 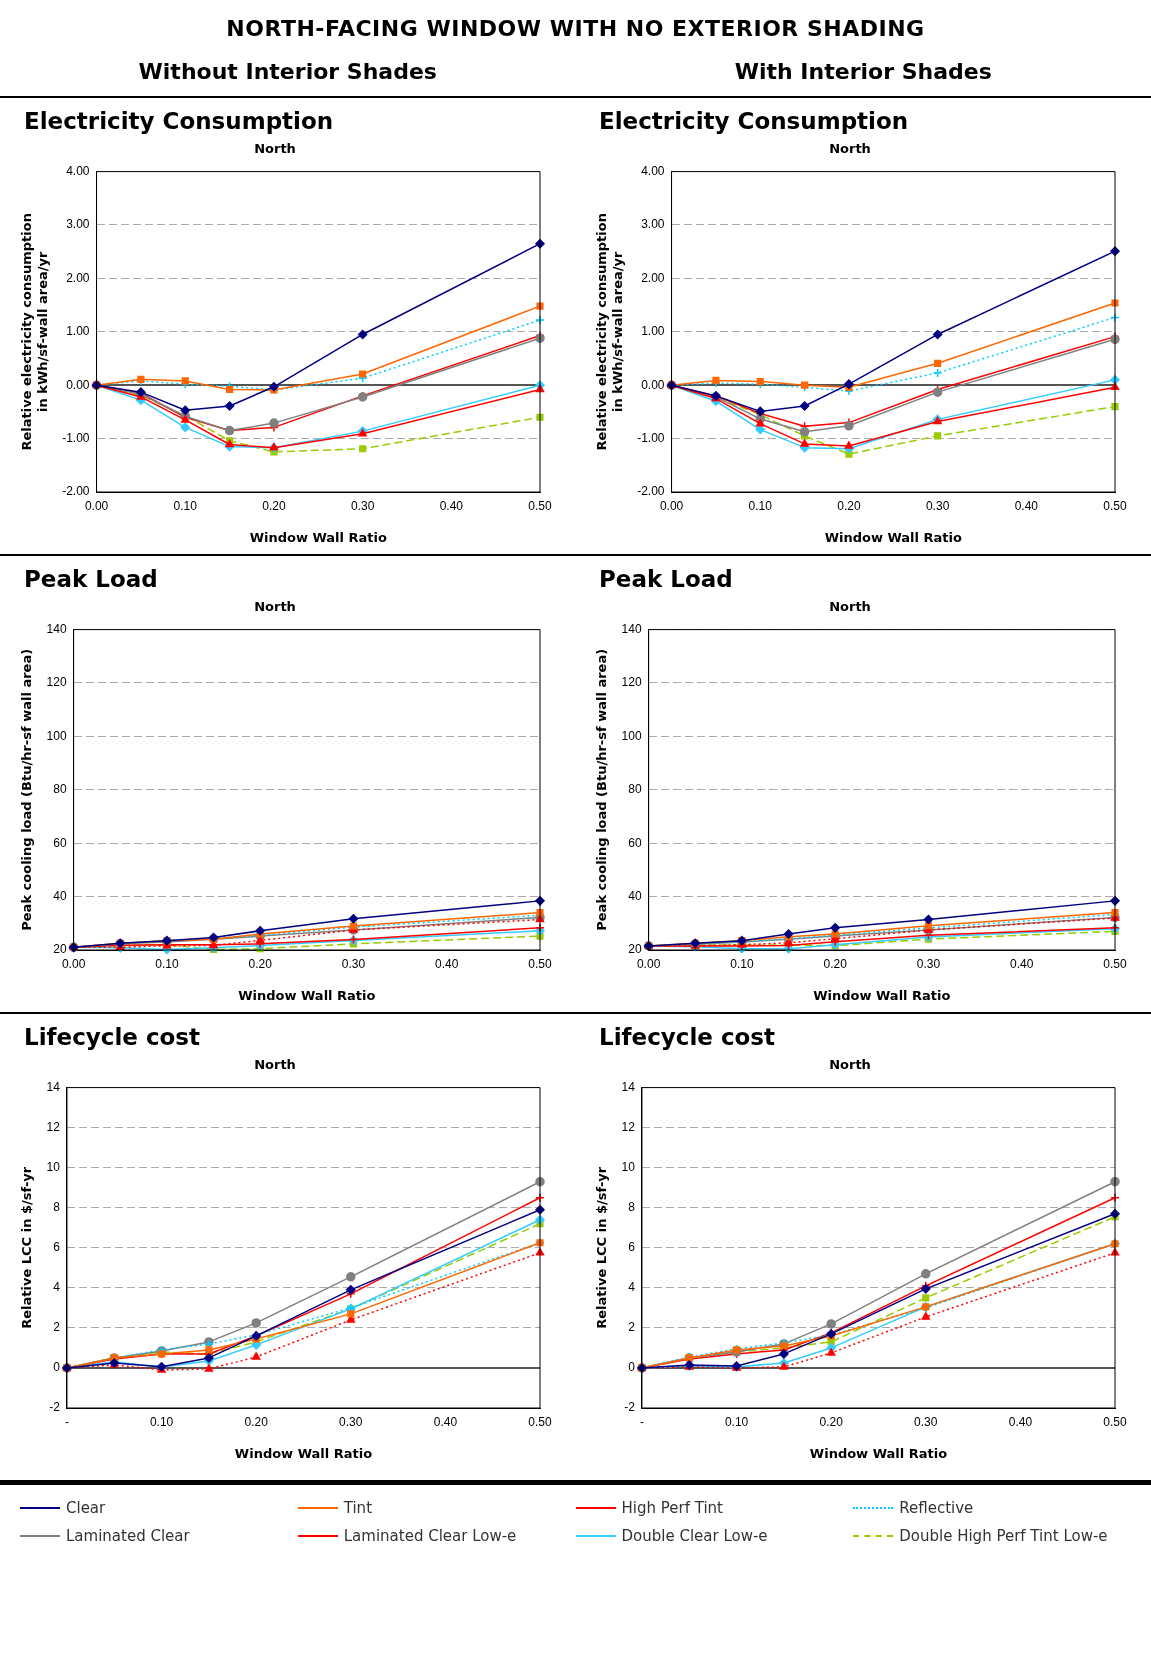 What do you see at coordinates (128, 1536) in the screenshot?
I see `legend-label: Laminated Clear` at bounding box center [128, 1536].